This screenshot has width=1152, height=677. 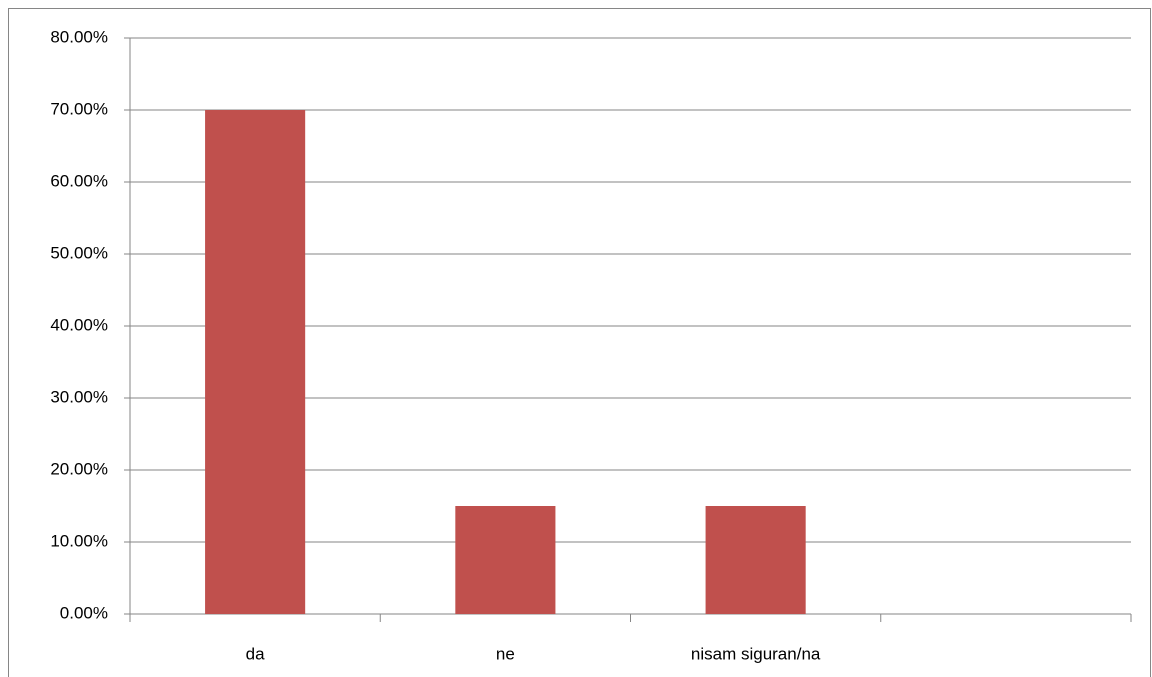 What do you see at coordinates (79, 324) in the screenshot?
I see `y-tick-label: 40.00%` at bounding box center [79, 324].